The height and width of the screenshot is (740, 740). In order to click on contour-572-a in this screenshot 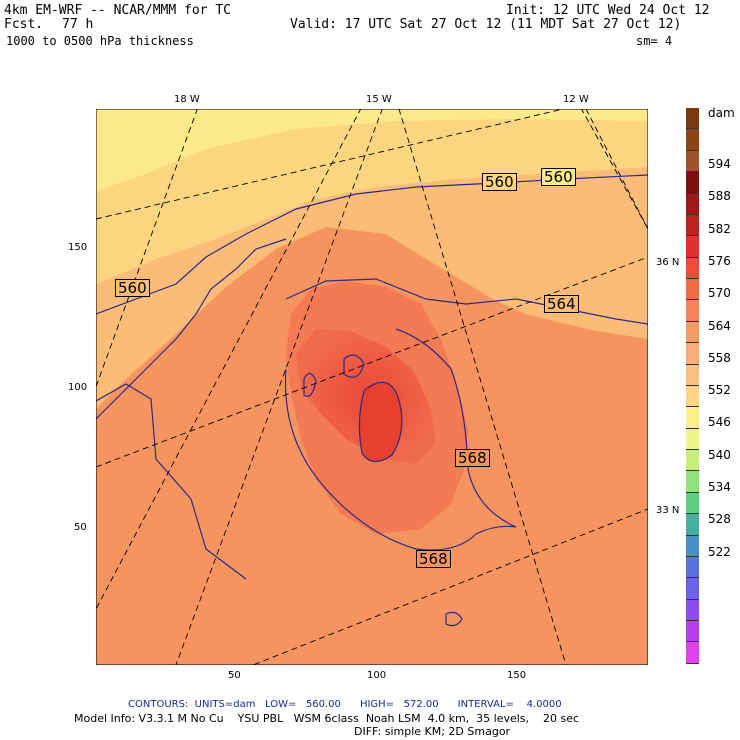, I will do `click(354, 366)`.